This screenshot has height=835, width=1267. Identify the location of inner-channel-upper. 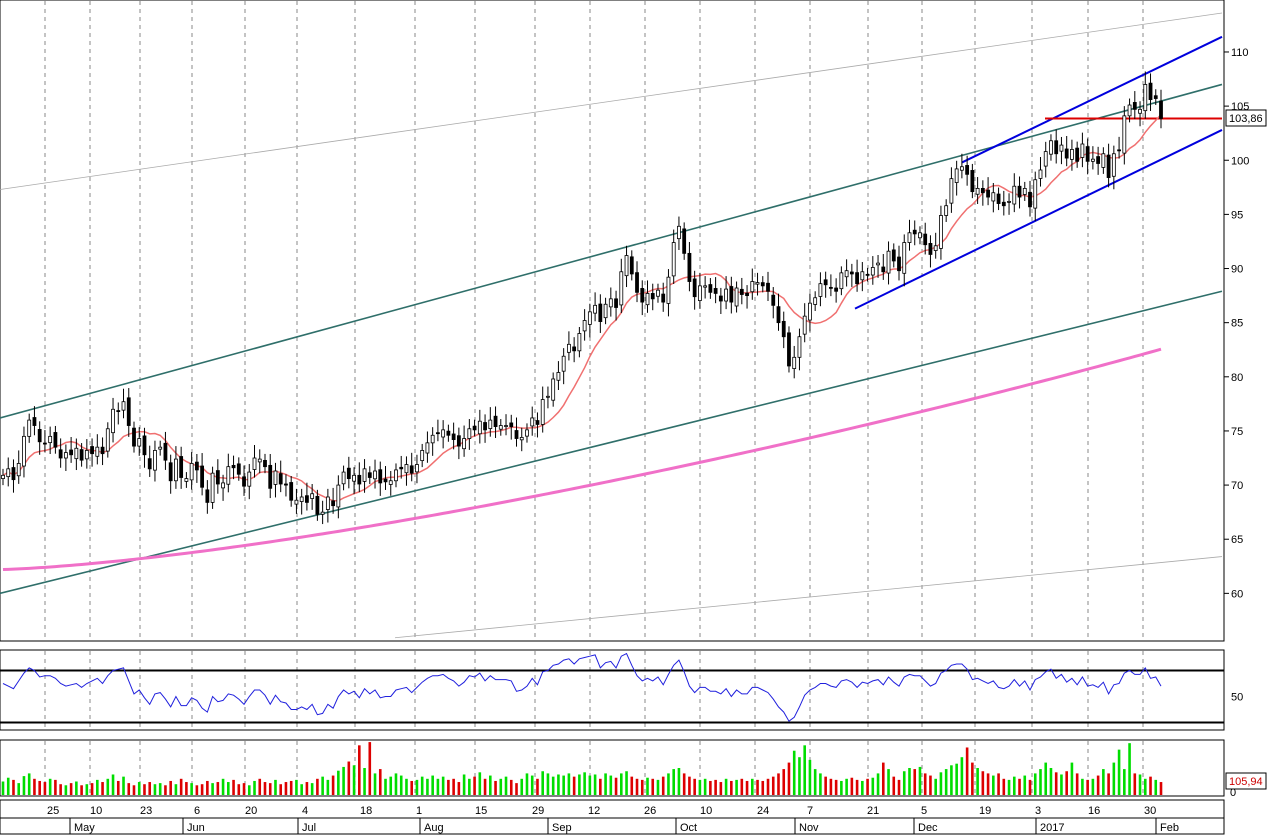
(1092, 99).